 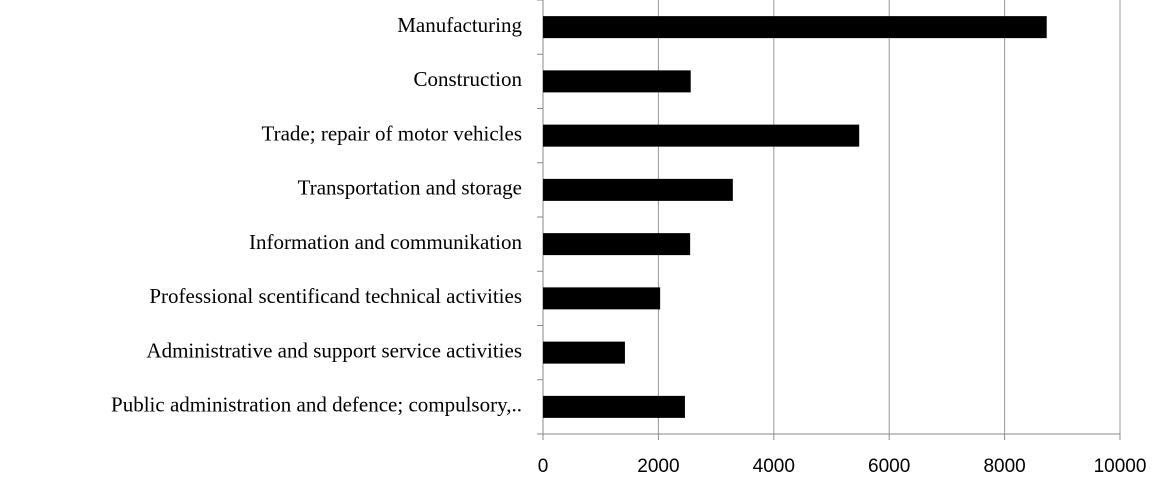 What do you see at coordinates (410, 188) in the screenshot?
I see `y-tick-label: Transportation and storage` at bounding box center [410, 188].